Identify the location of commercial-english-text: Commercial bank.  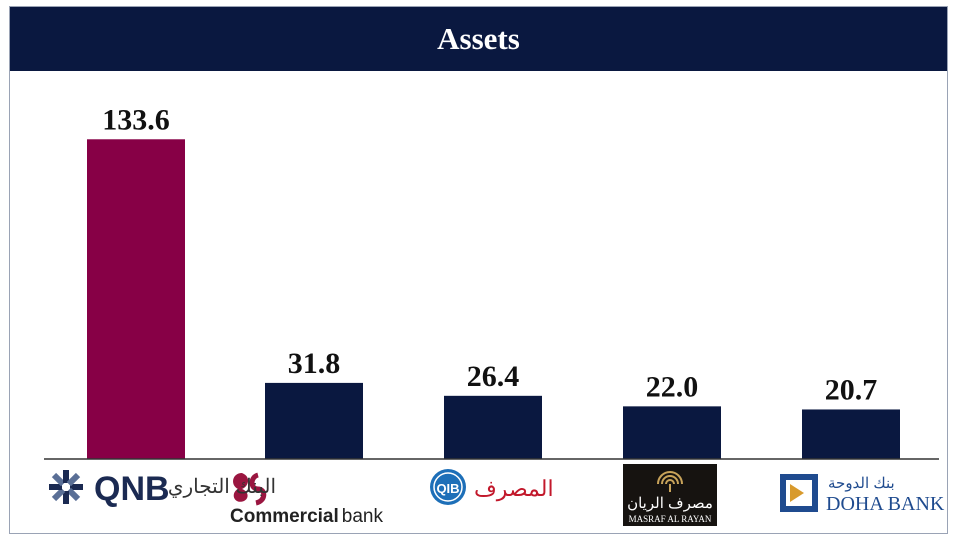
(306, 516).